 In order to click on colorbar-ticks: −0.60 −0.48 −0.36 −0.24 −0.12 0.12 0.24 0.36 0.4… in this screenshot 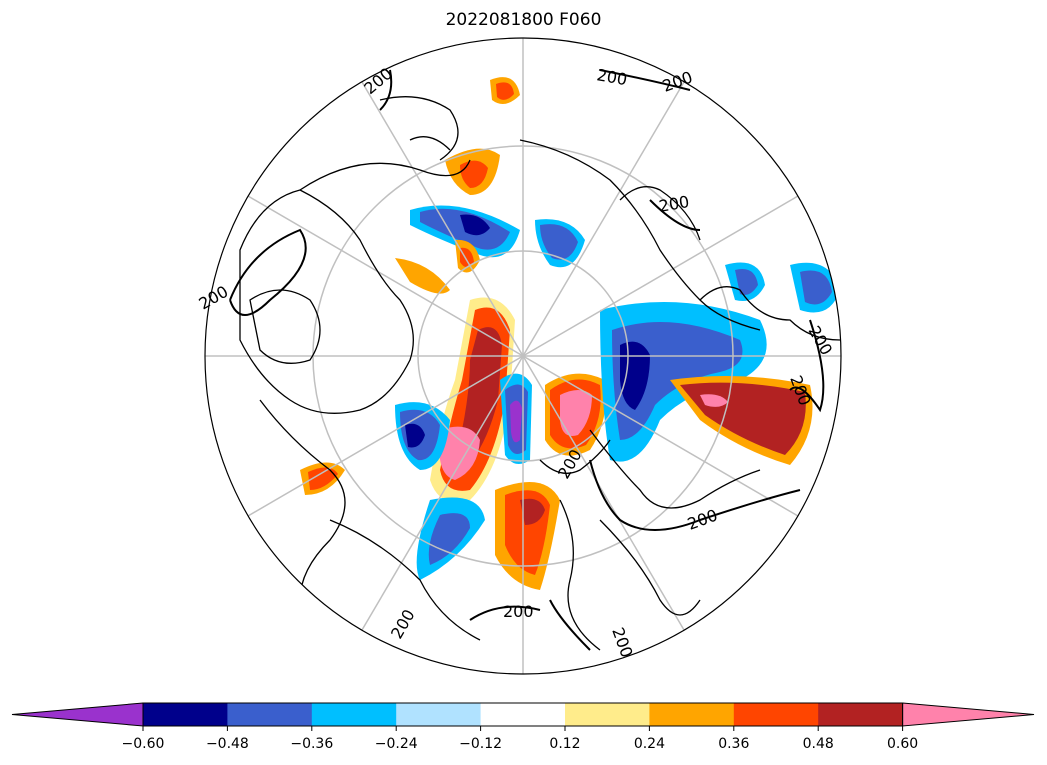, I will do `click(520, 739)`.